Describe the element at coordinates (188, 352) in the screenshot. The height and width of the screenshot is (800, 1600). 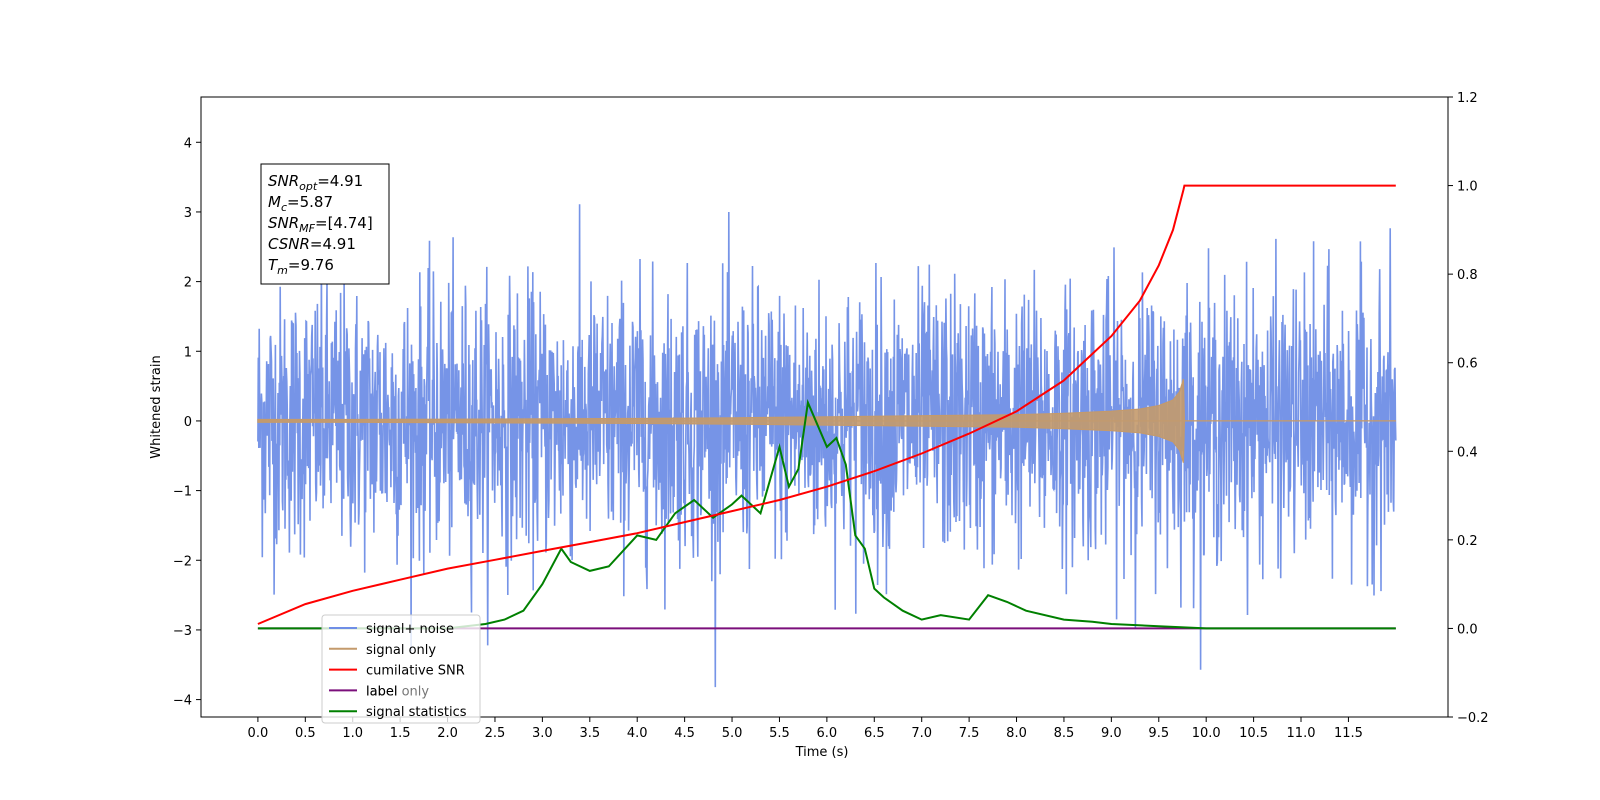
I see `y-tick-label: 1` at that location.